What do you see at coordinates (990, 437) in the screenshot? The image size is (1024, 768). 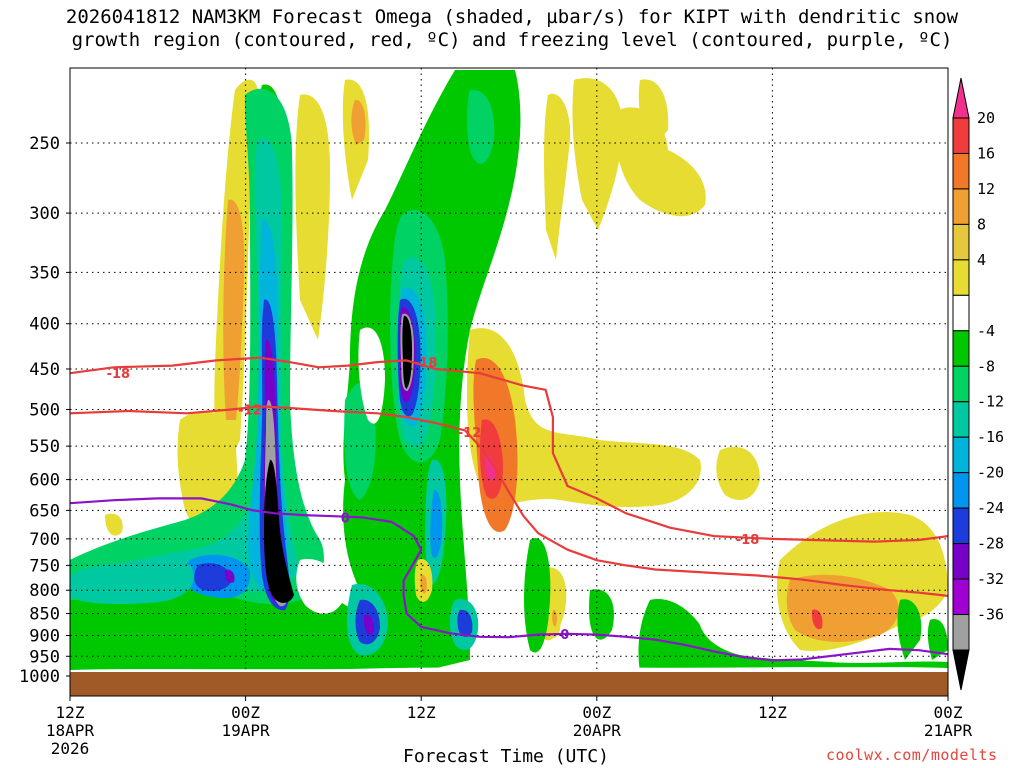 I see `colorbar-label: -16` at bounding box center [990, 437].